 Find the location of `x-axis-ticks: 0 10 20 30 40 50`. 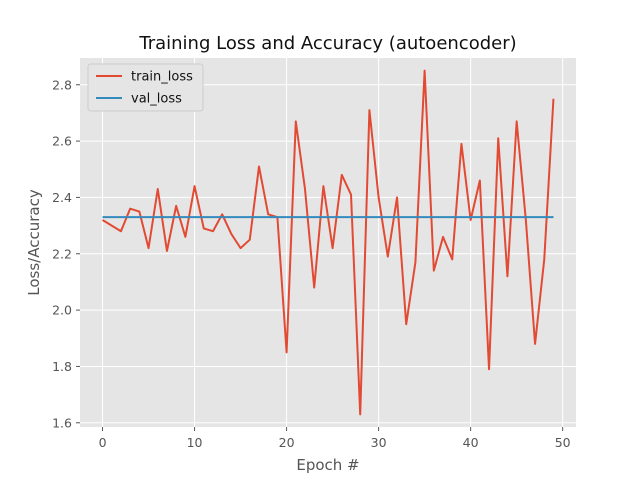

x-axis-ticks: 0 10 20 30 40 50 is located at coordinates (335, 438).